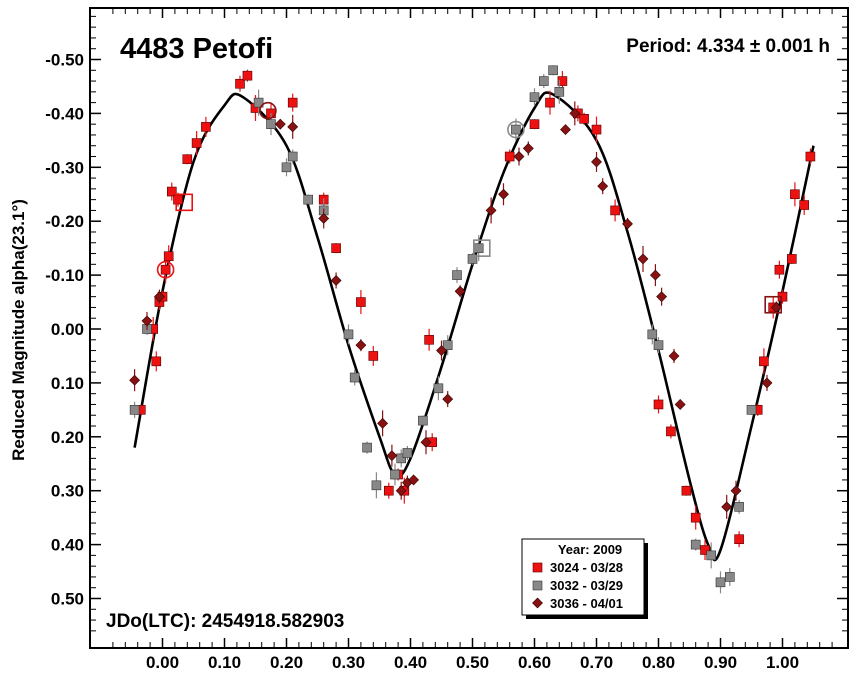 This screenshot has width=867, height=677. I want to click on legend-label-3032: 3032 - 03/29, so click(586, 585).